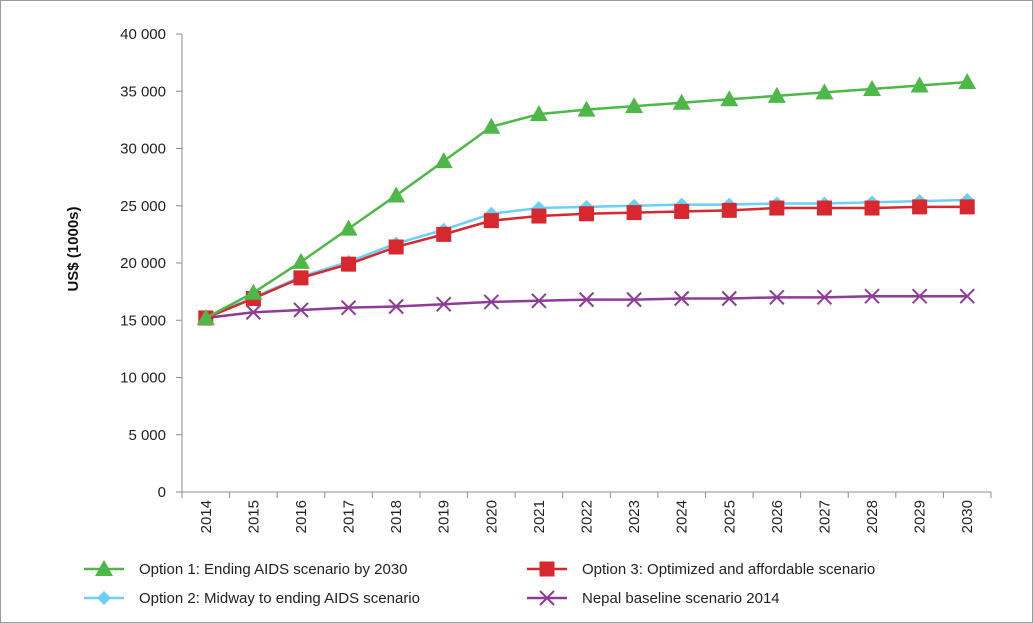 The height and width of the screenshot is (623, 1033). I want to click on x-tick-label: 2018, so click(396, 516).